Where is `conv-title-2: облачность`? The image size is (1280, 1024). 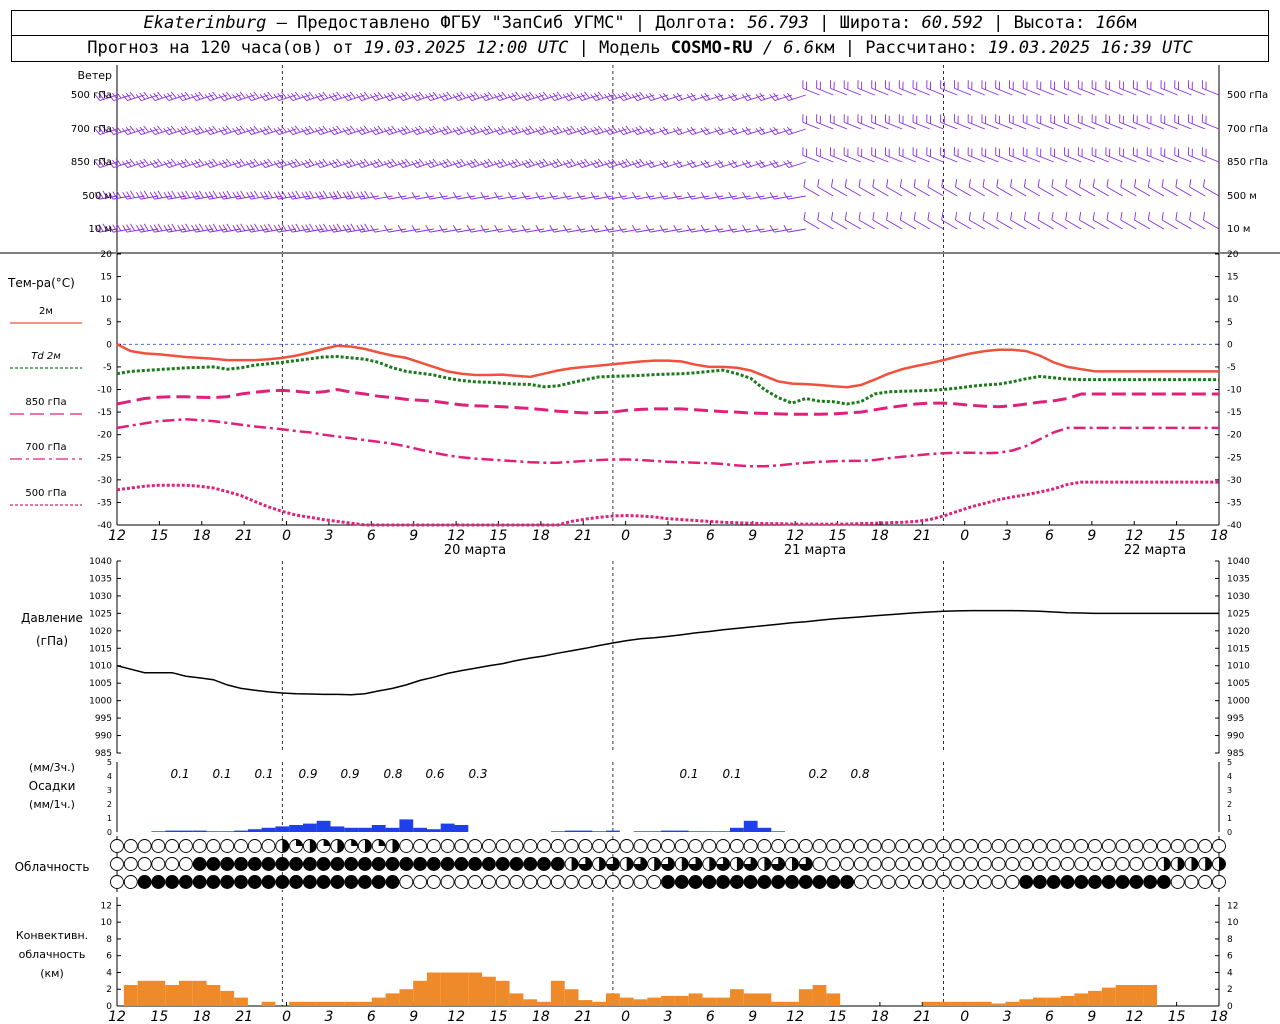
conv-title-2: облачность is located at coordinates (52, 954).